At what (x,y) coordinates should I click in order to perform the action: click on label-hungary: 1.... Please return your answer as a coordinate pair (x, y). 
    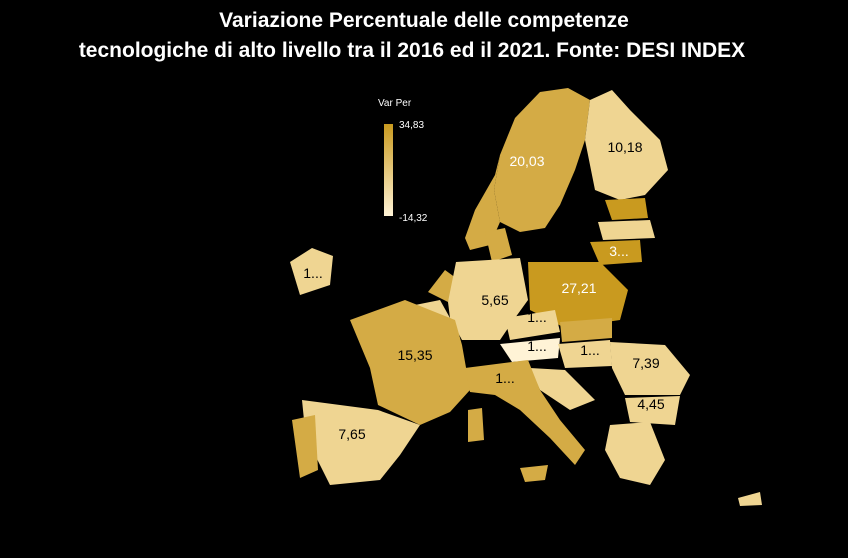
    Looking at the image, I should click on (589, 350).